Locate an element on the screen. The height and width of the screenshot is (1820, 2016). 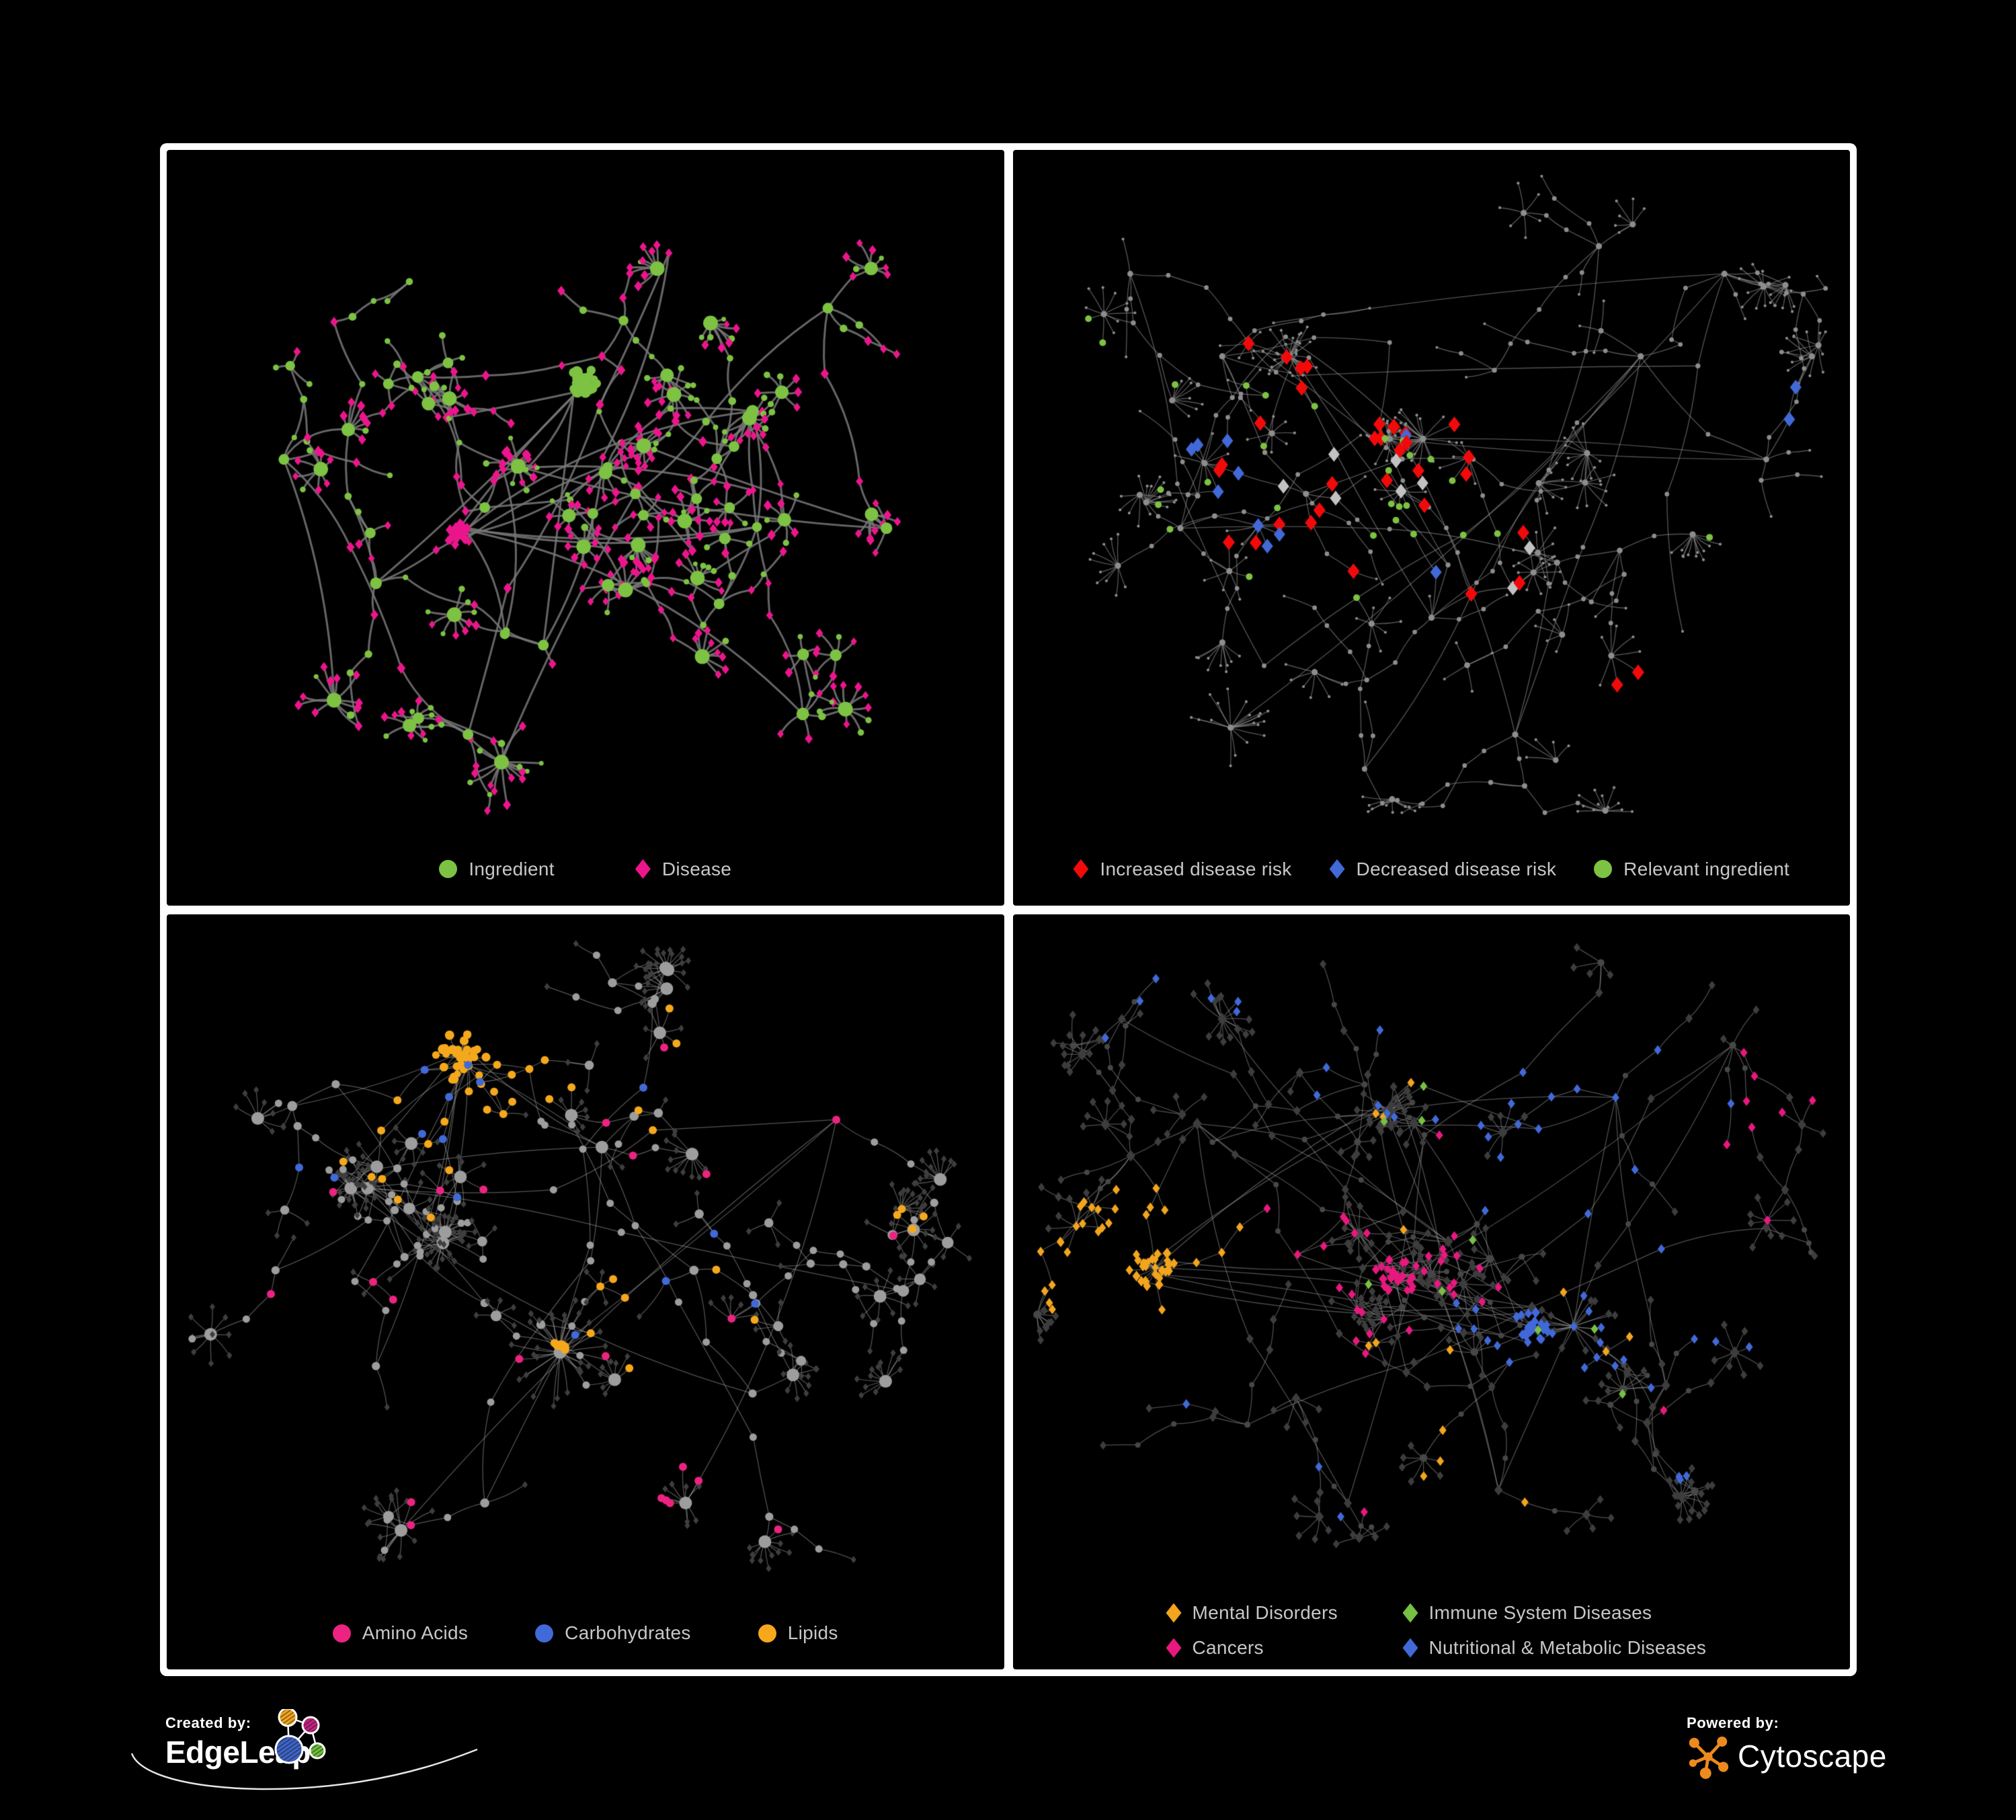
legend-label: Carbohydrates is located at coordinates (628, 1632).